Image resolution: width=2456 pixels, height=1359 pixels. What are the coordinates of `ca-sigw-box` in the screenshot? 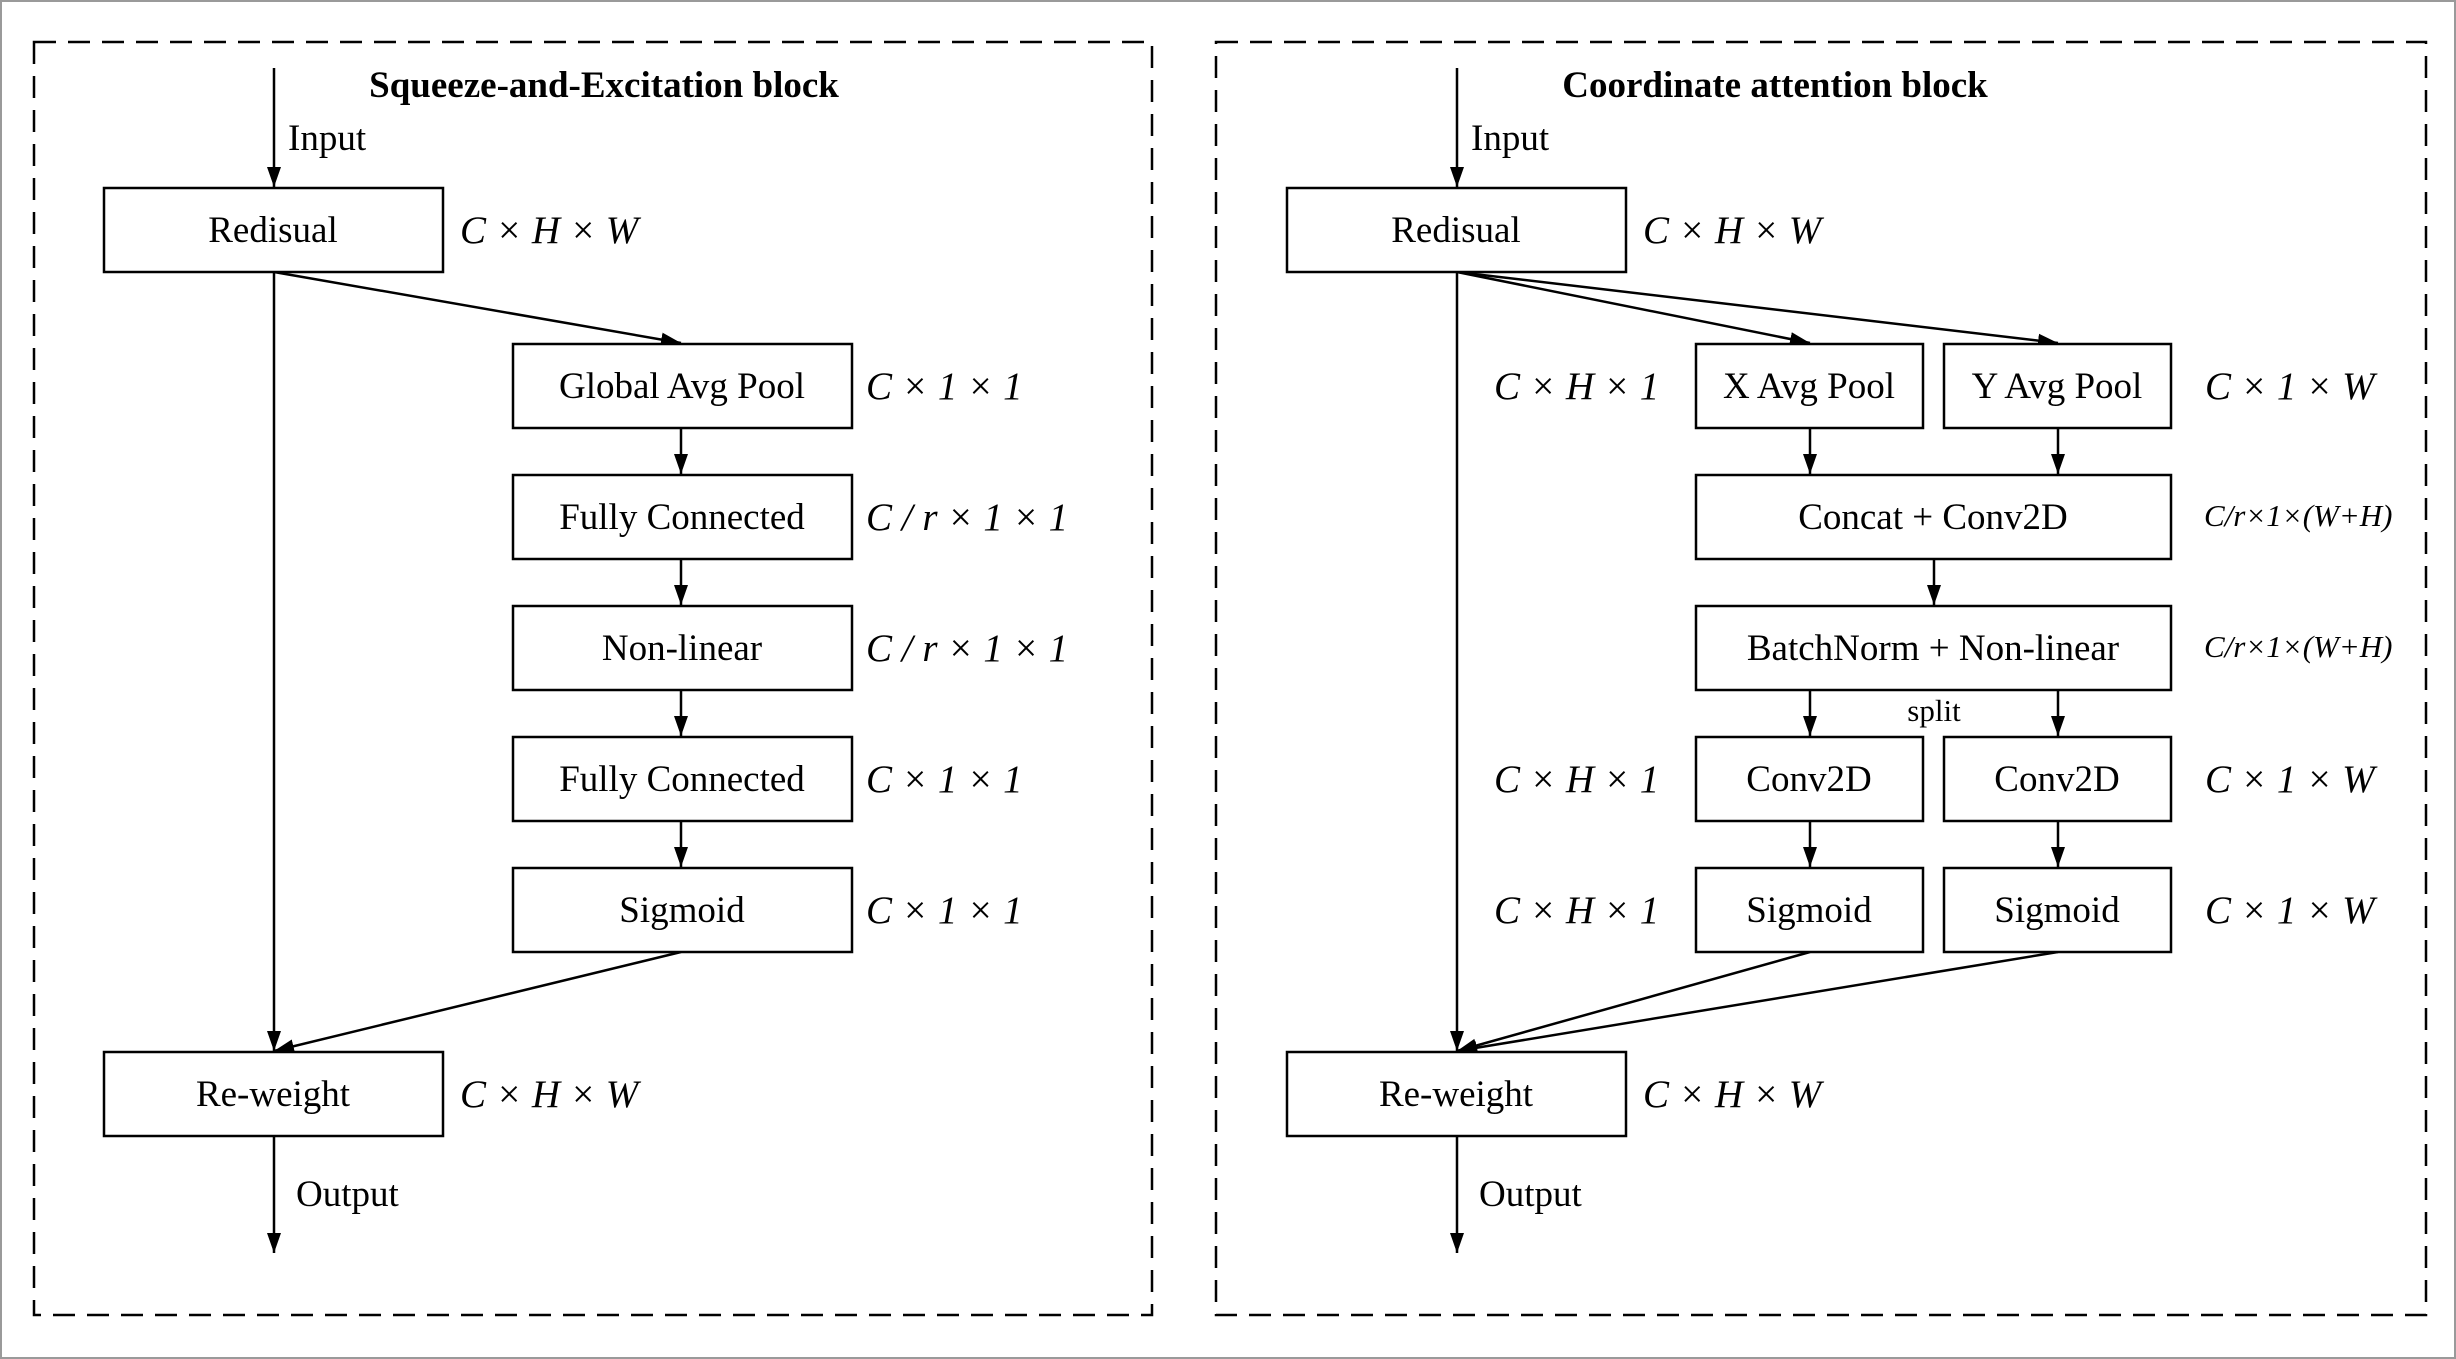 It's located at (2057, 910).